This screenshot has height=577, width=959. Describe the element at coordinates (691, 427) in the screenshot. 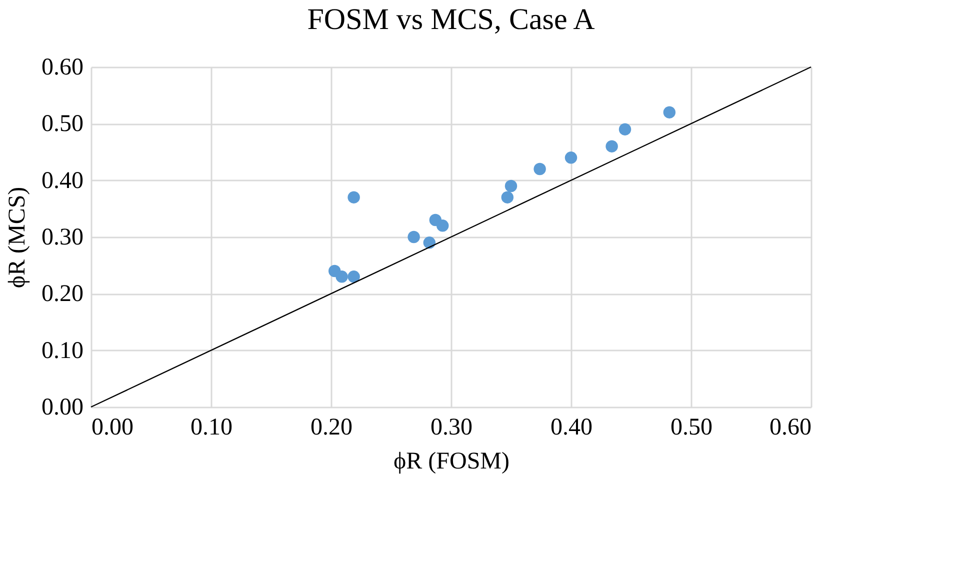

I see `x-tick-label: 0.50` at that location.